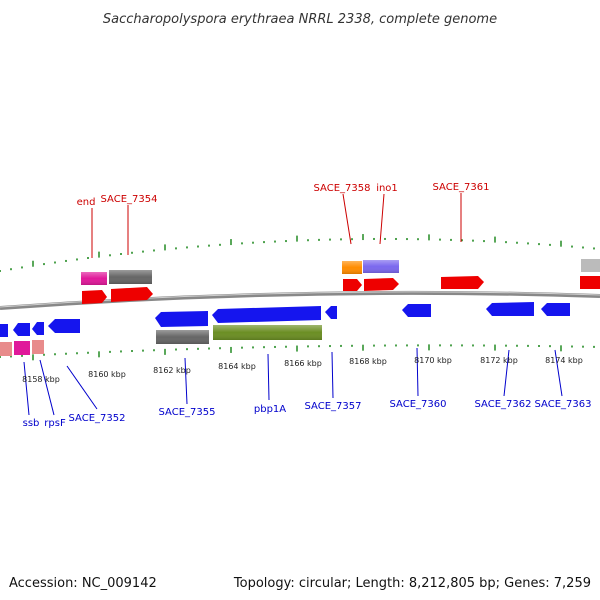 This screenshot has height=600, width=600. I want to click on scale-label: 8170 kbp, so click(433, 360).